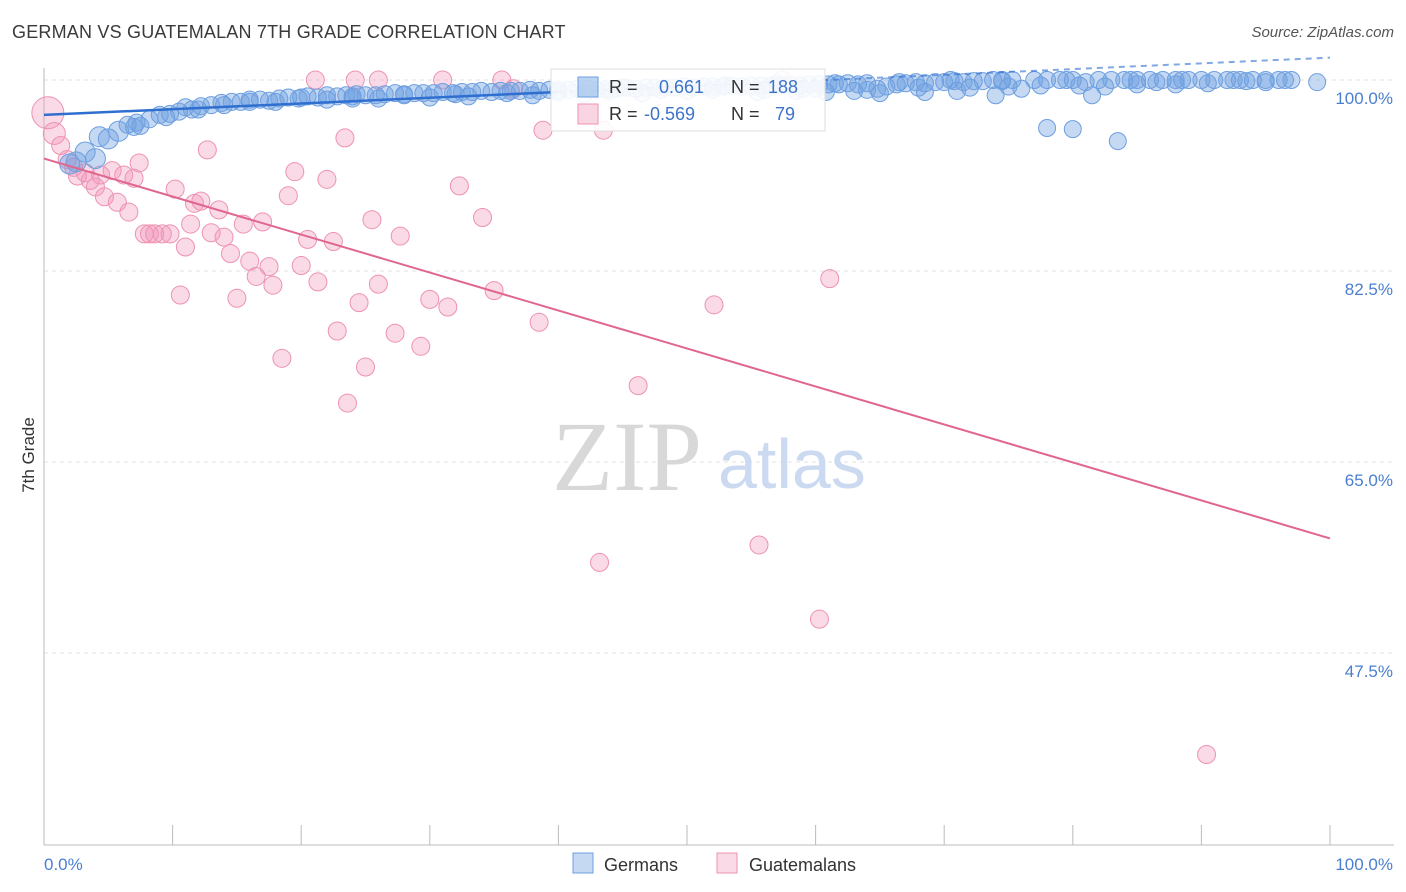 This screenshot has width=1406, height=892. What do you see at coordinates (745, 114) in the screenshot?
I see `legend-n-label-guatemalans: N =` at bounding box center [745, 114].